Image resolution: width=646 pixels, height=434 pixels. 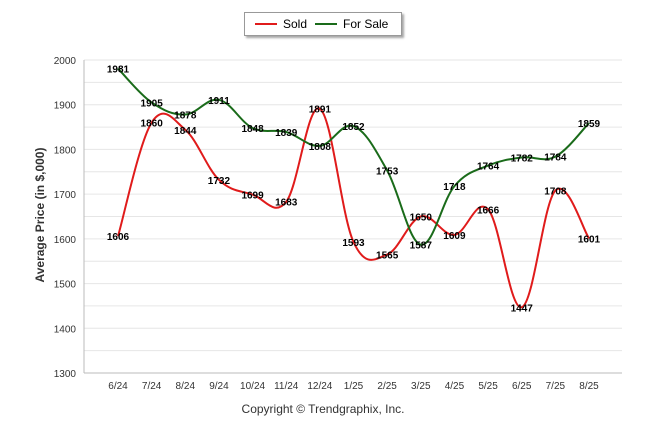 What do you see at coordinates (152, 103) in the screenshot?
I see `data-label-for-sale: 1905` at bounding box center [152, 103].